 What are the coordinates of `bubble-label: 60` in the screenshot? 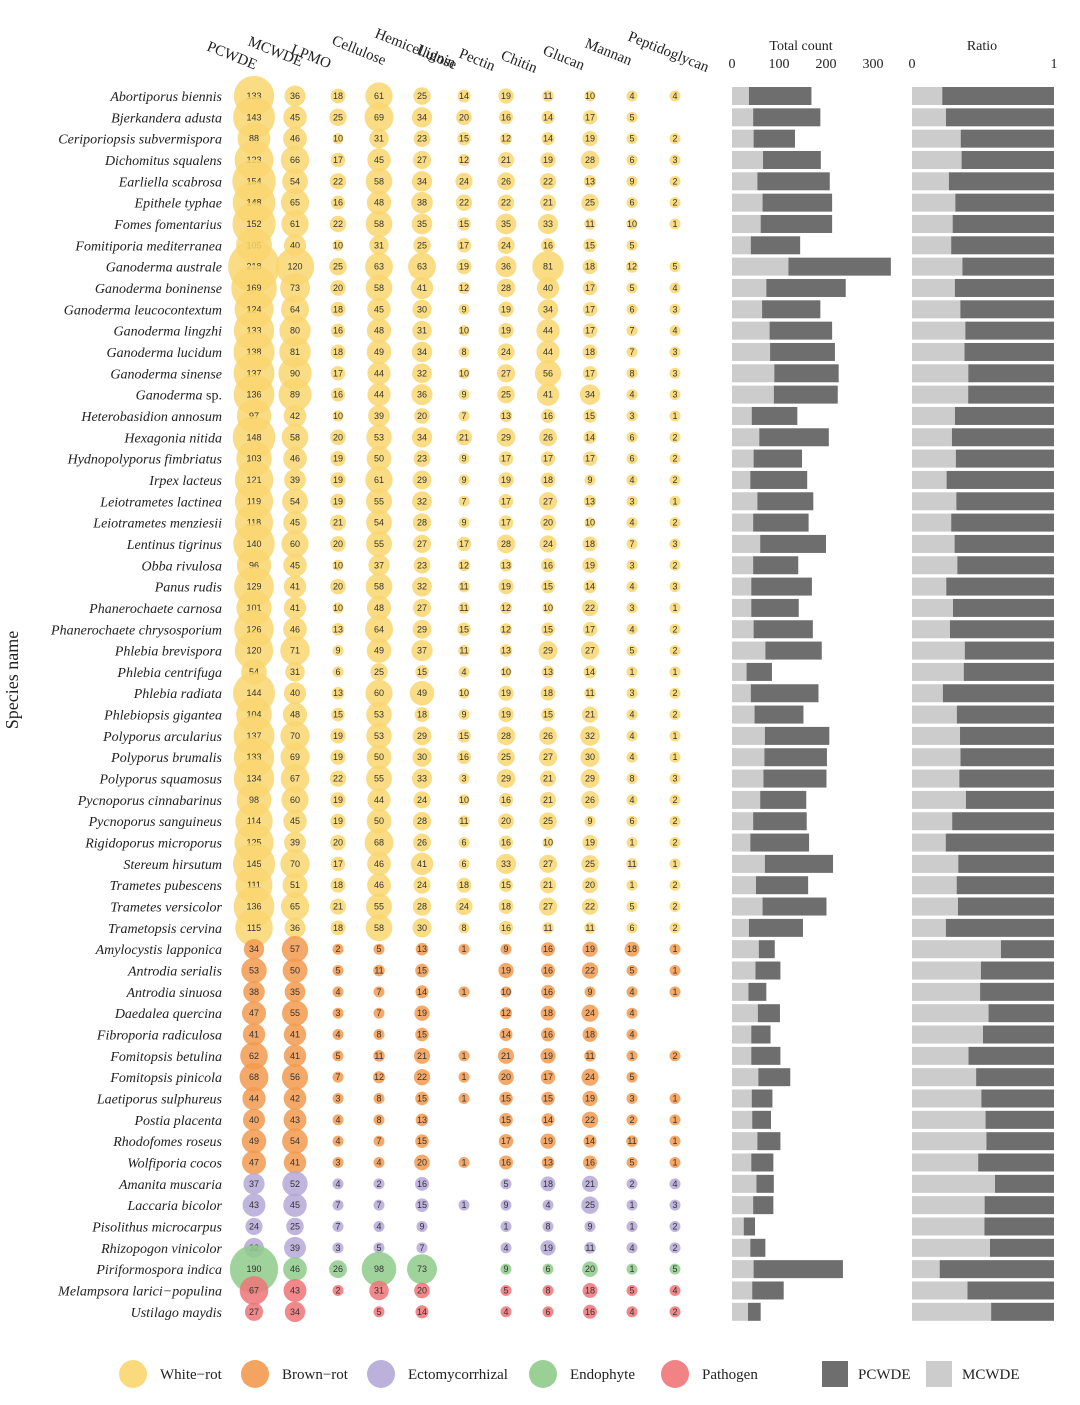 It's located at (379, 693).